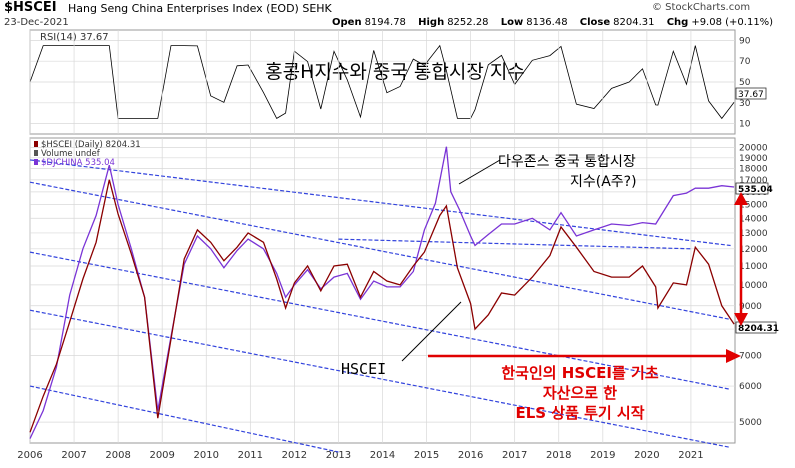 The width and height of the screenshot is (795, 468). Describe the element at coordinates (29, 455) in the screenshot. I see `x-tick-label: 2006` at that location.